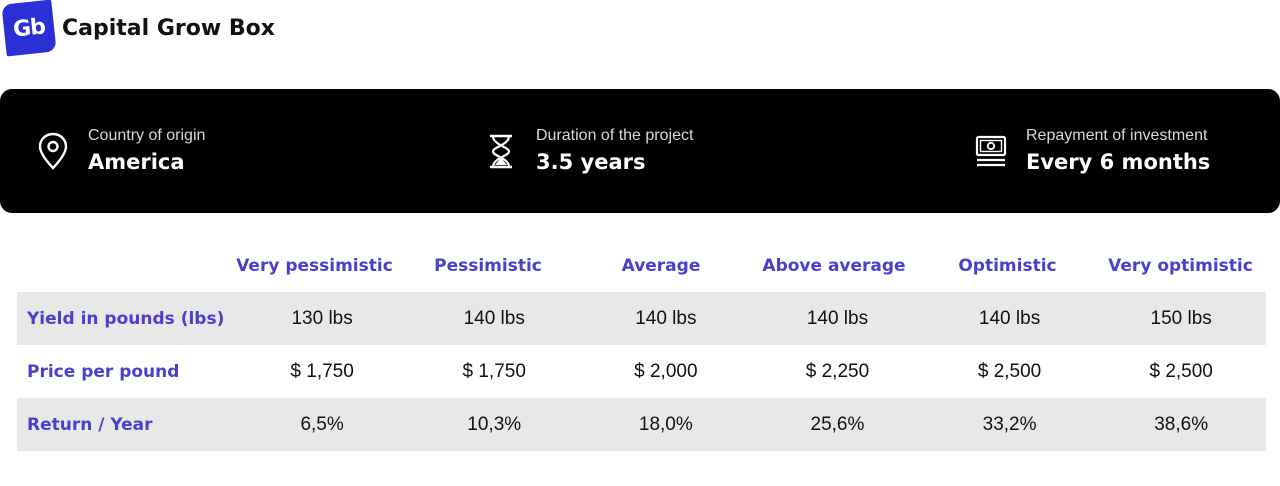 Image resolution: width=1280 pixels, height=486 pixels. What do you see at coordinates (314, 266) in the screenshot?
I see `column-header: Very pessimistic` at bounding box center [314, 266].